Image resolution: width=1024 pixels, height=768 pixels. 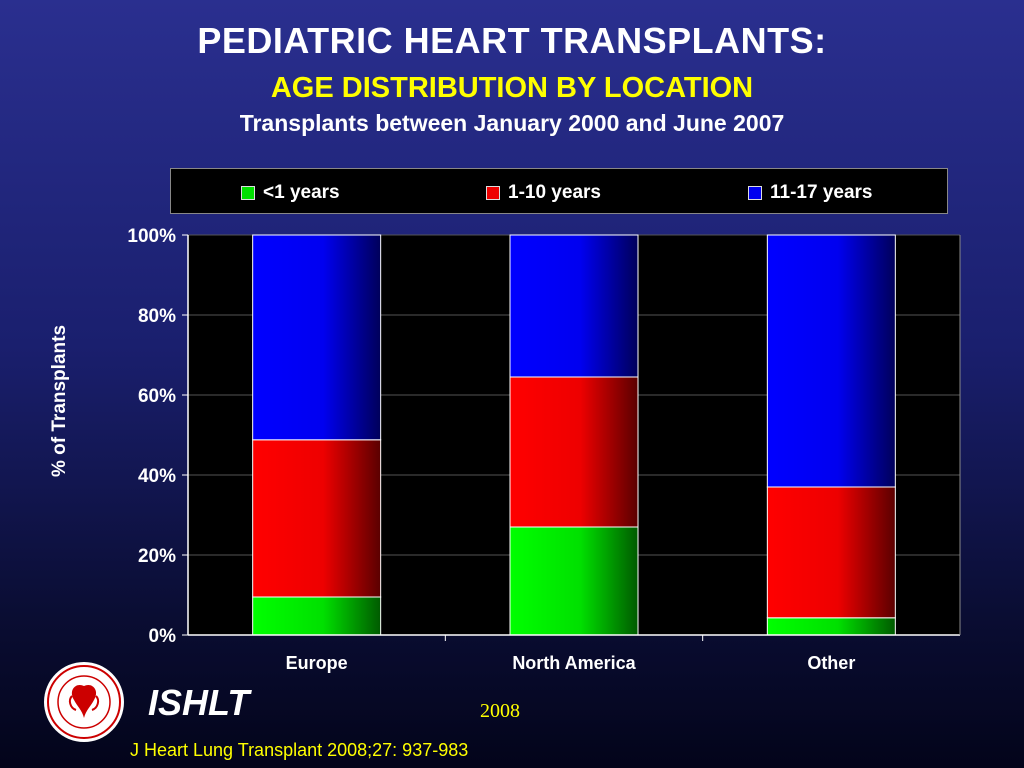 What do you see at coordinates (248, 193) in the screenshot?
I see `legend-swatch-green` at bounding box center [248, 193].